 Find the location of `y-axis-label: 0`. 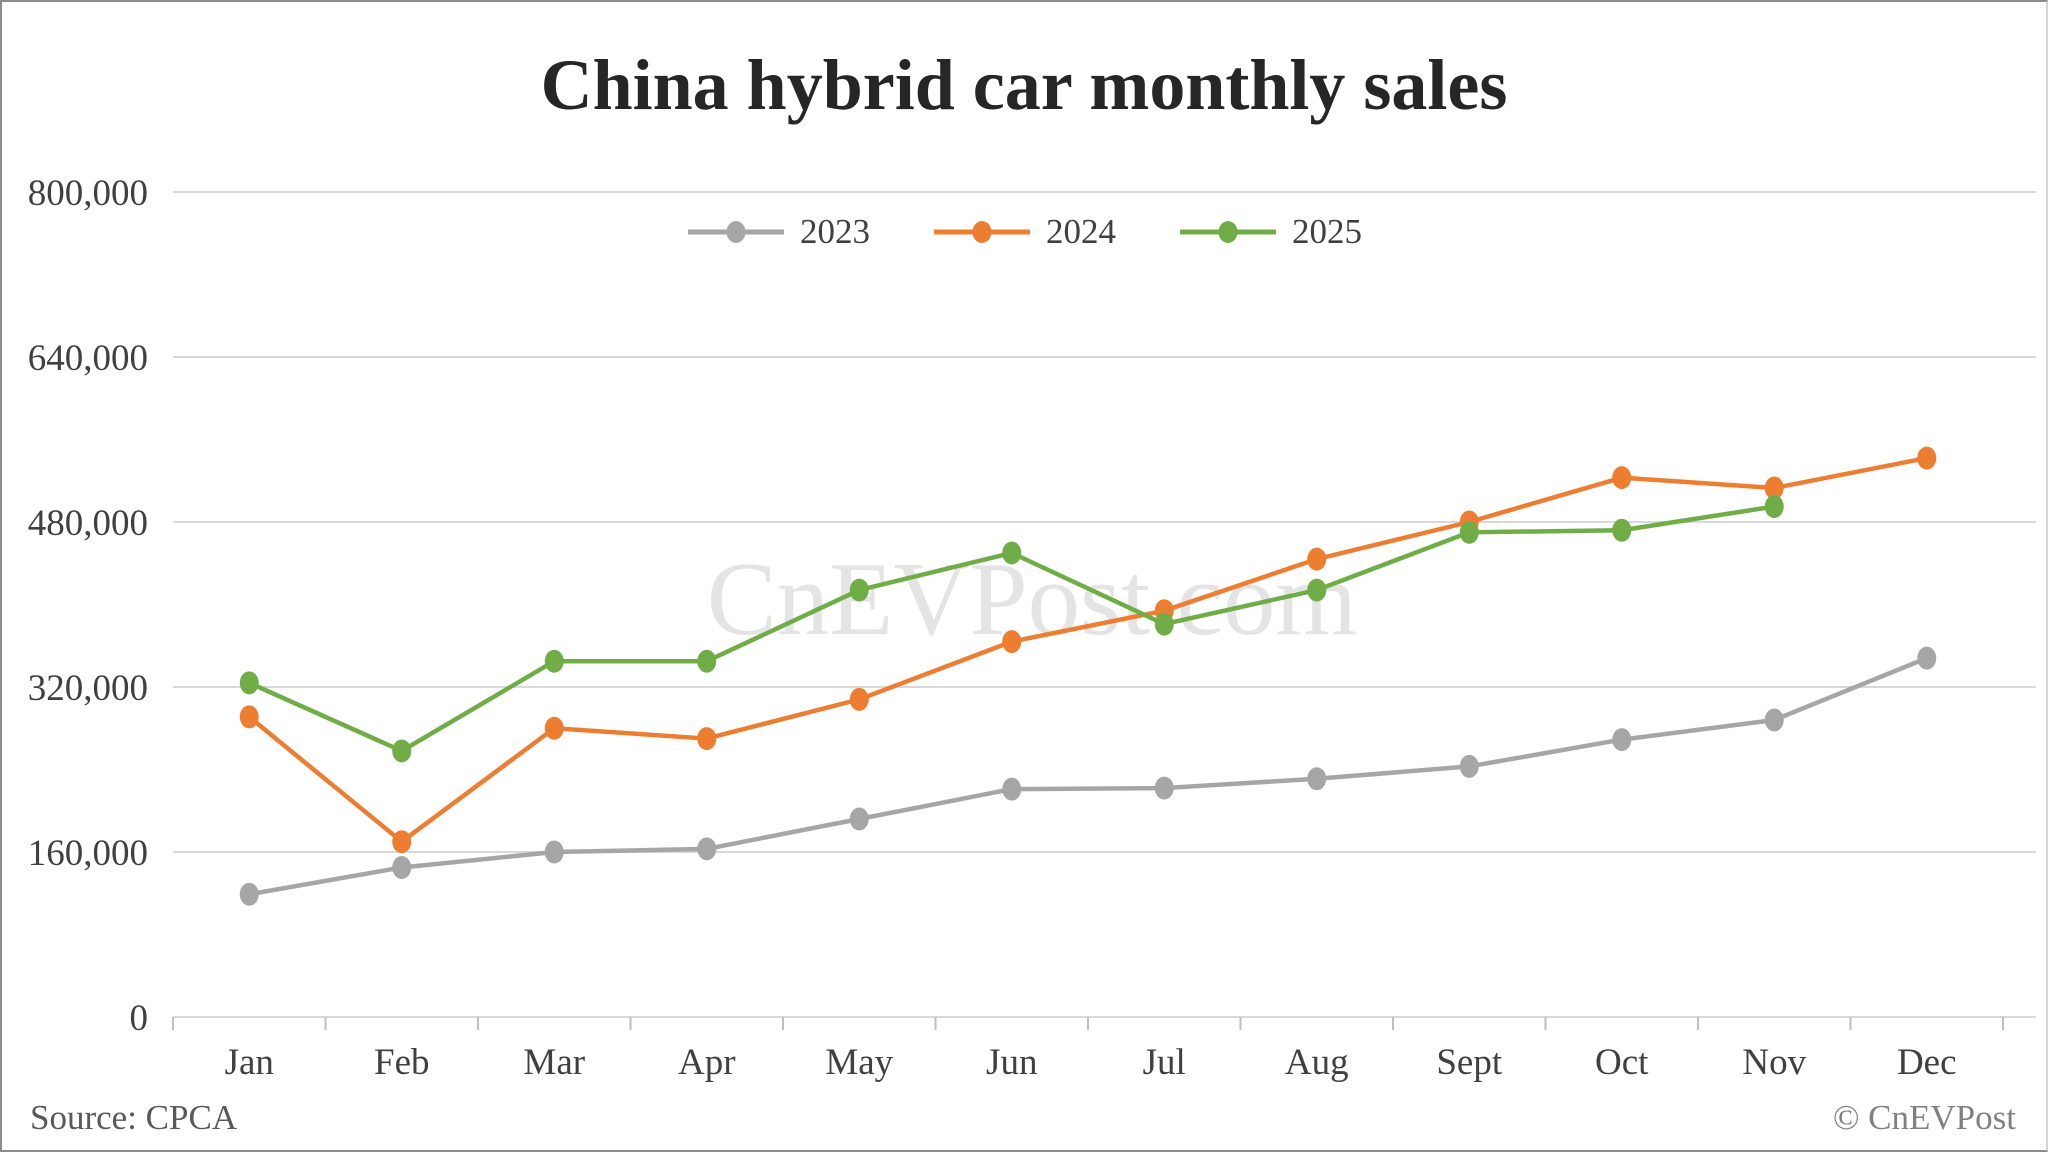

y-axis-label: 0 is located at coordinates (139, 1018).